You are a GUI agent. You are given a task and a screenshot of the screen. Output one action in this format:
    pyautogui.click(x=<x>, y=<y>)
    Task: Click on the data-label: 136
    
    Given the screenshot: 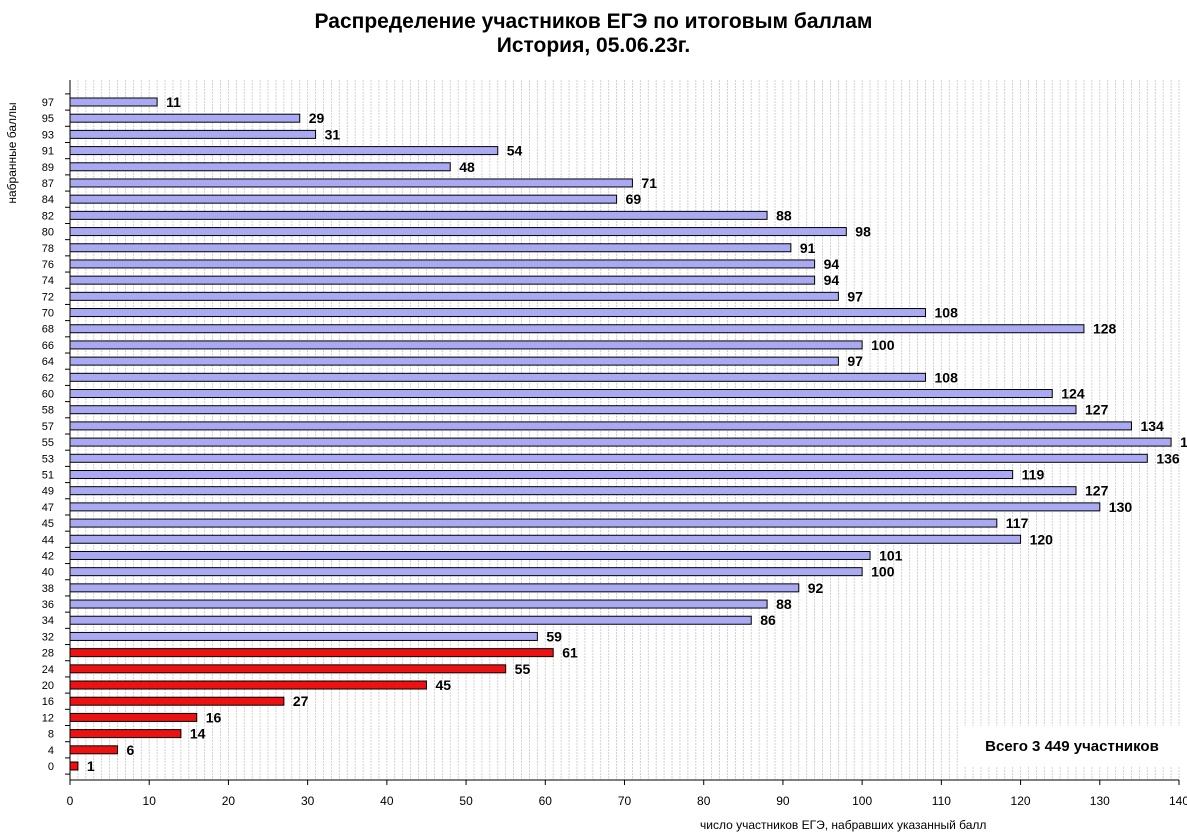 What is the action you would take?
    pyautogui.click(x=1168, y=458)
    